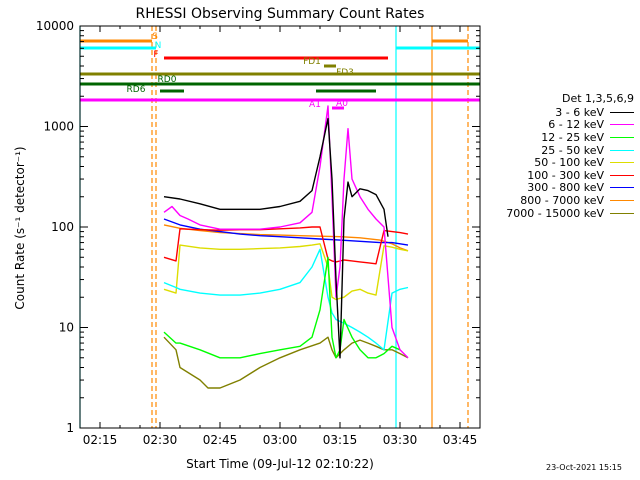  I want to click on legend-item: 800 - 7000 keV, so click(559, 200).